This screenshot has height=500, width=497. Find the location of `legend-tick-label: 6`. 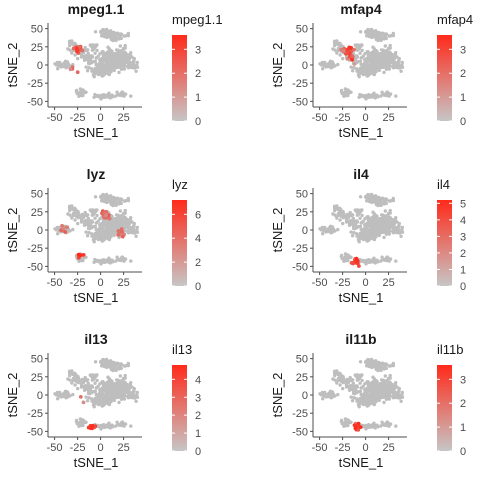

legend-tick-label: 6 is located at coordinates (198, 215).